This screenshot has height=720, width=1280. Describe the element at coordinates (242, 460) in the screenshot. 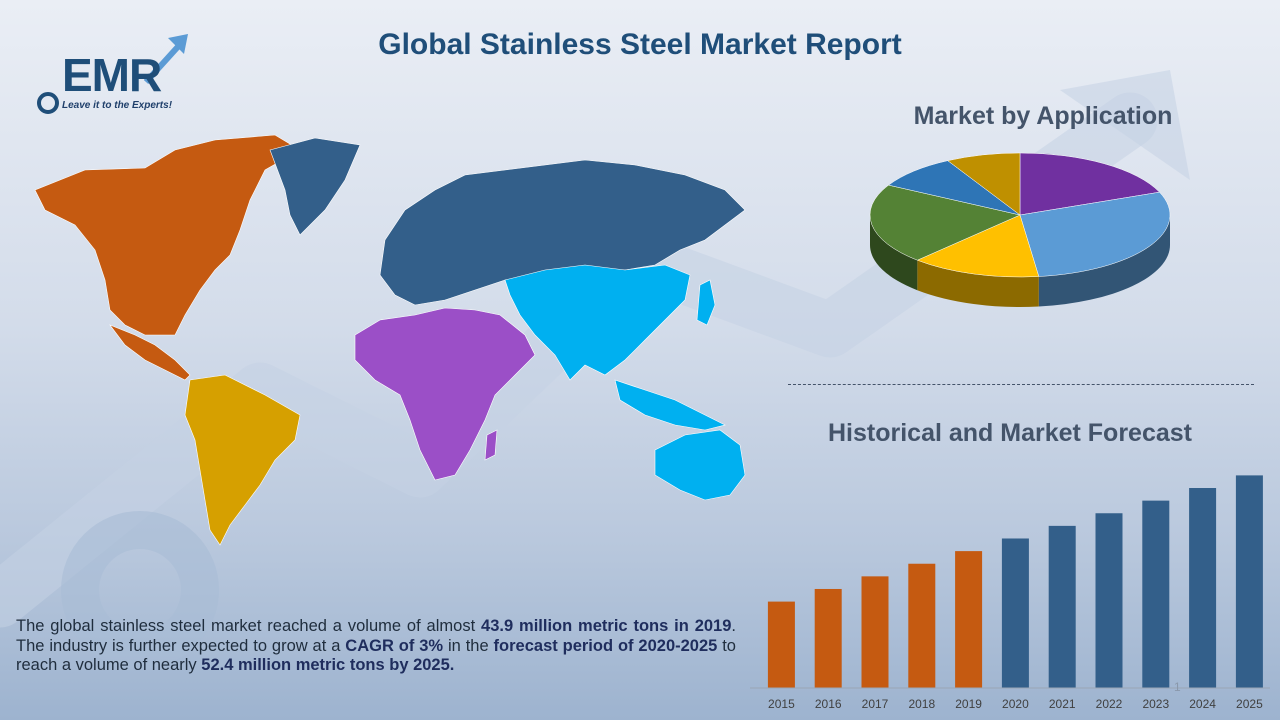

I see `latin-america-region` at that location.